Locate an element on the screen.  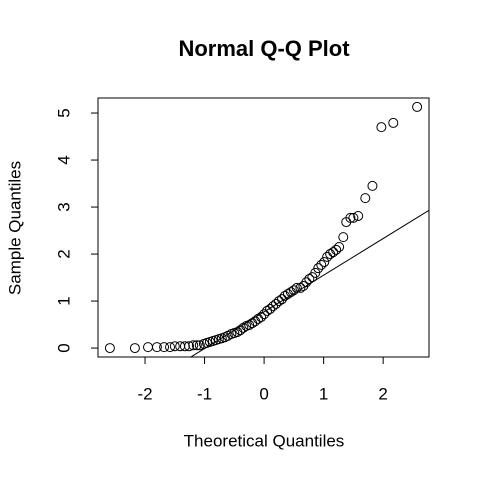
x-tick-label: 0 is located at coordinates (263, 393).